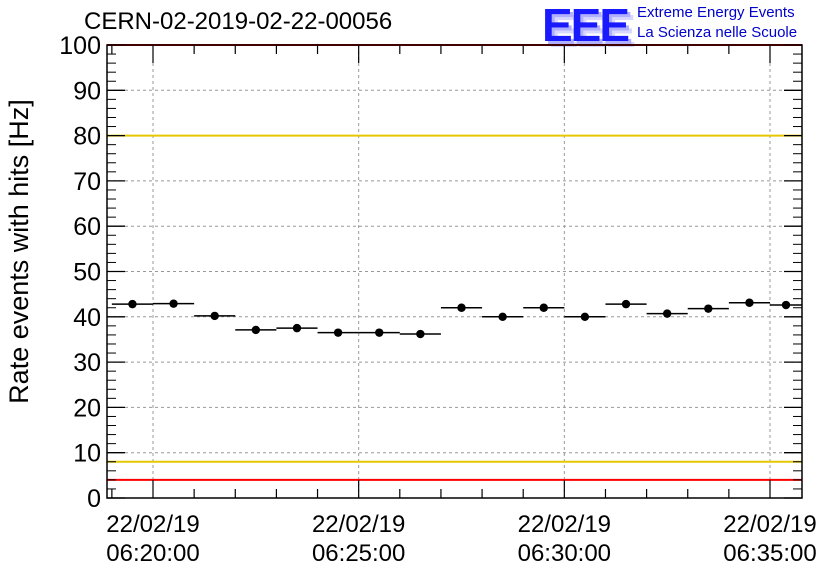 The width and height of the screenshot is (836, 572). What do you see at coordinates (87, 227) in the screenshot?
I see `y-tick-label: 60` at bounding box center [87, 227].